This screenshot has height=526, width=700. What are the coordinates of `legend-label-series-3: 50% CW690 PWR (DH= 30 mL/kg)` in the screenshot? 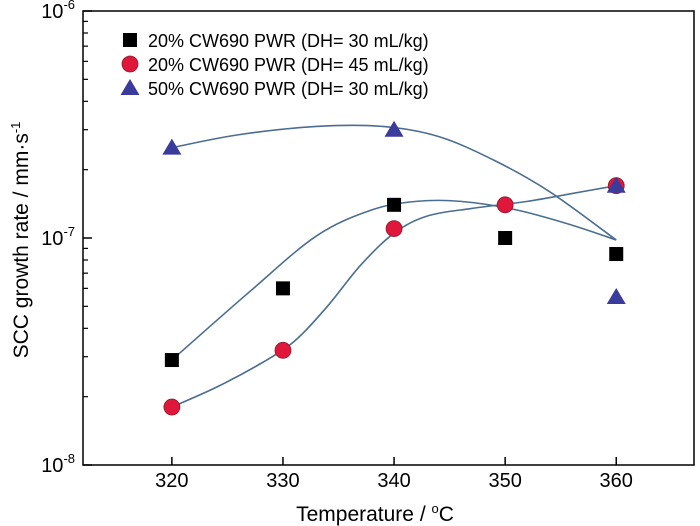 It's located at (288, 89).